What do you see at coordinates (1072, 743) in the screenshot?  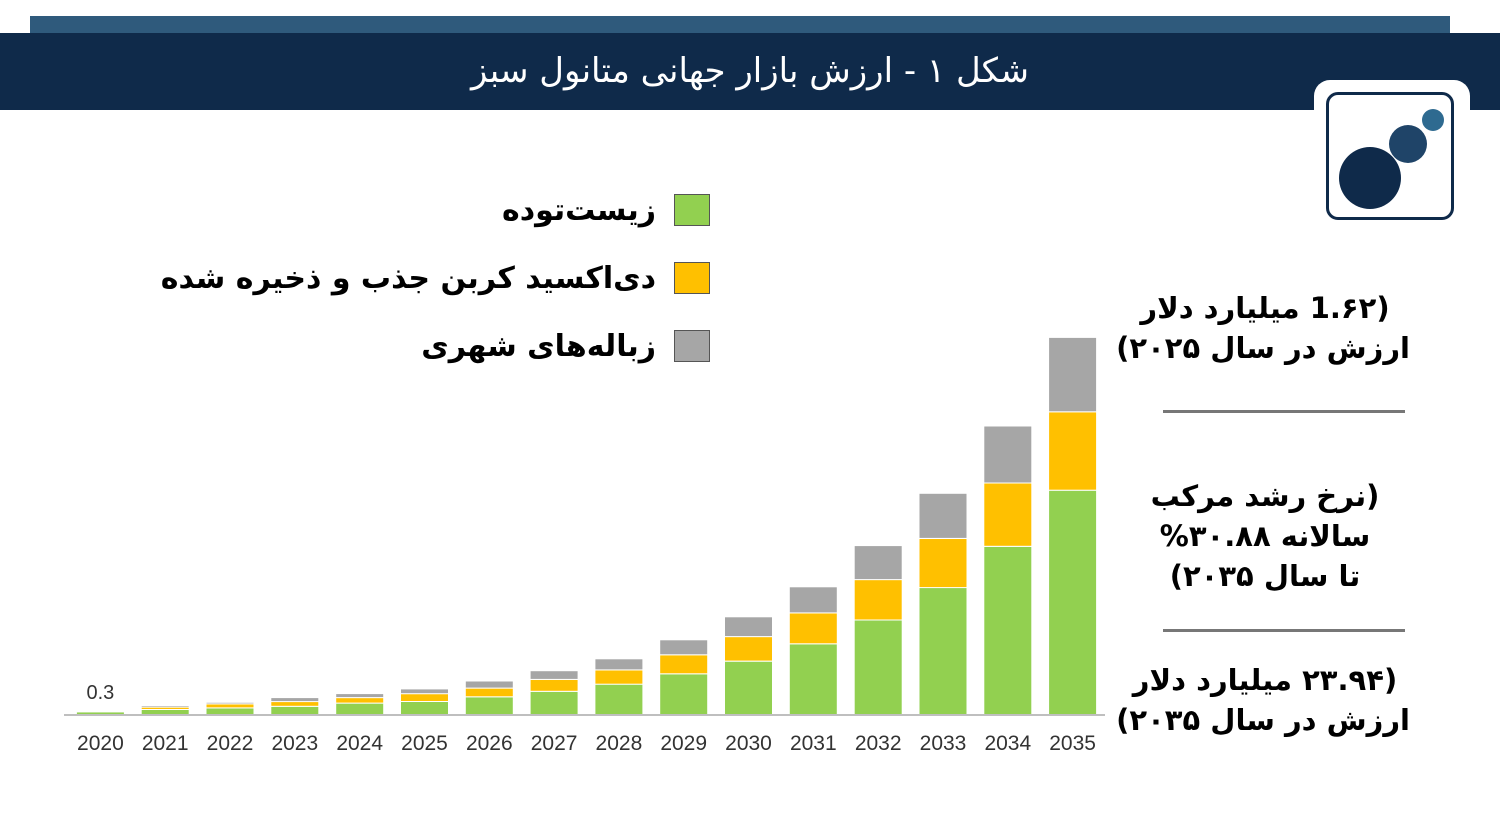 I see `x-tick-label-2035: 2035` at bounding box center [1072, 743].